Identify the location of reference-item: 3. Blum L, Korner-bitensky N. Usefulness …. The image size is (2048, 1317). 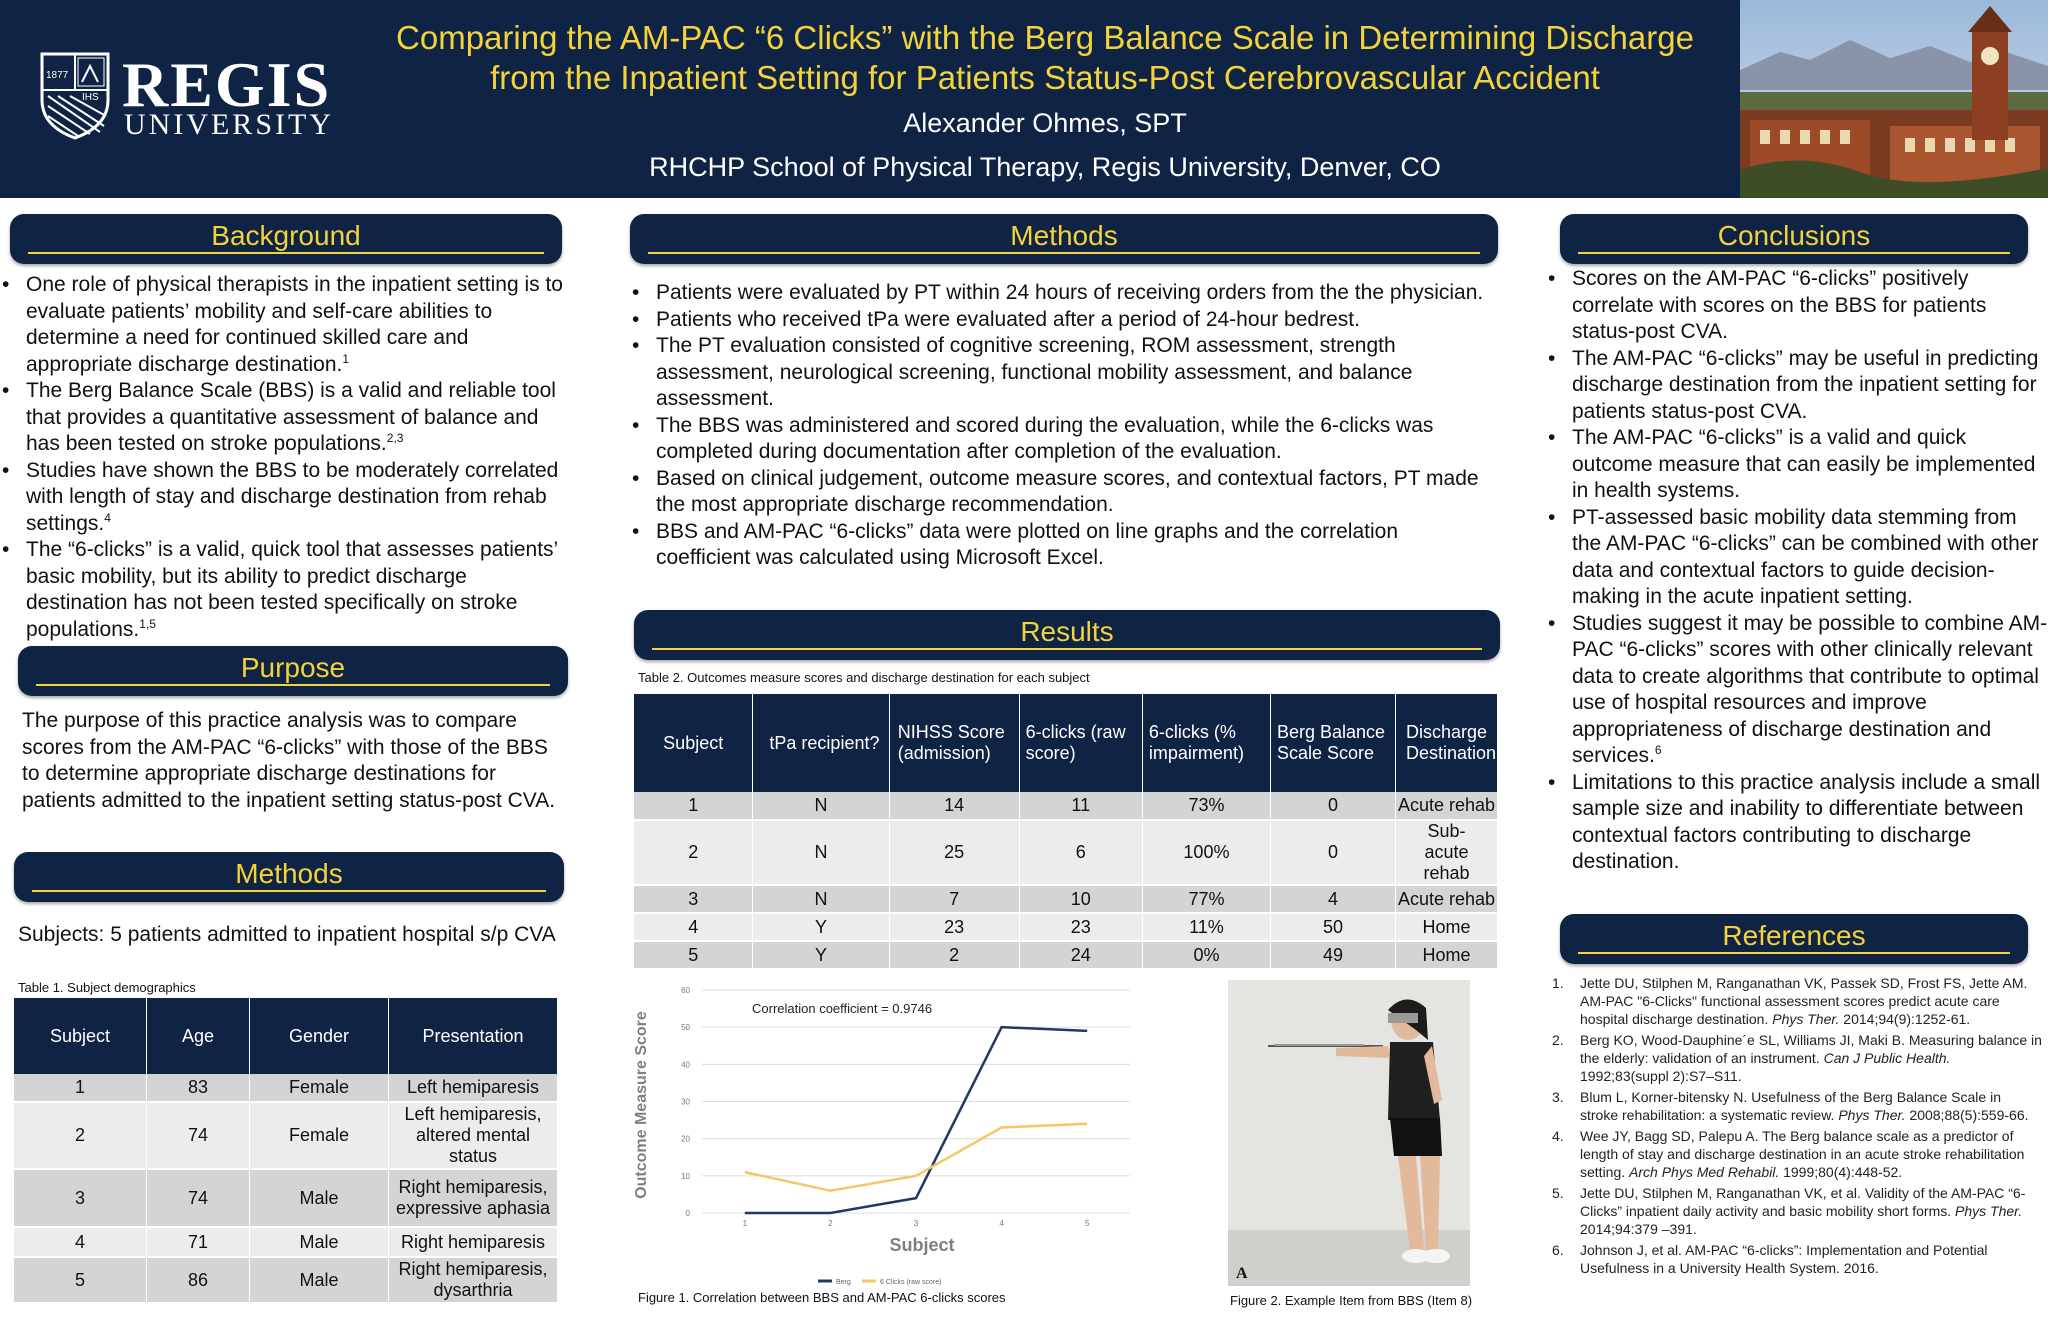
(1790, 1106).